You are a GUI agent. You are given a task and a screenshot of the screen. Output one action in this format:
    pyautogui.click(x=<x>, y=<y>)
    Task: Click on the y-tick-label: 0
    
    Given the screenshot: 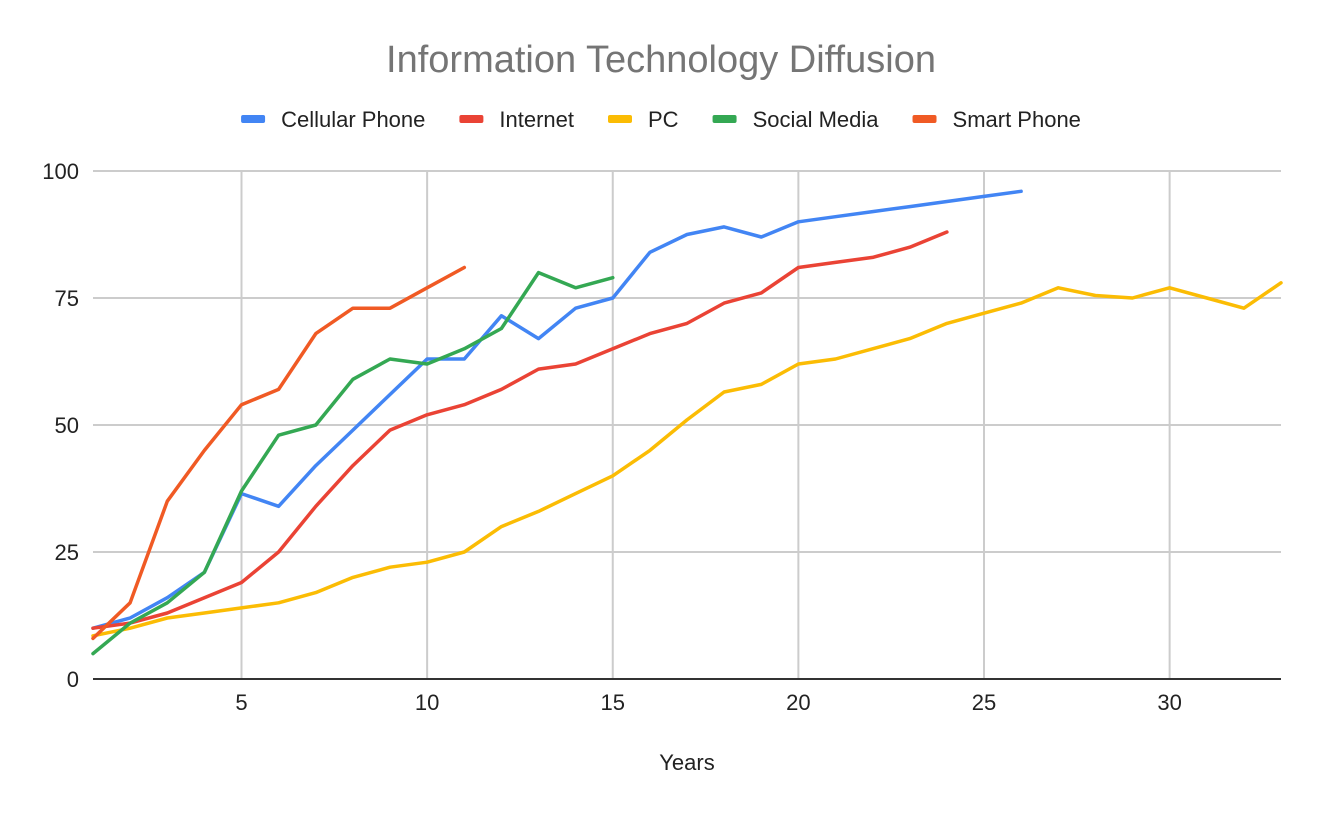 What is the action you would take?
    pyautogui.click(x=73, y=679)
    